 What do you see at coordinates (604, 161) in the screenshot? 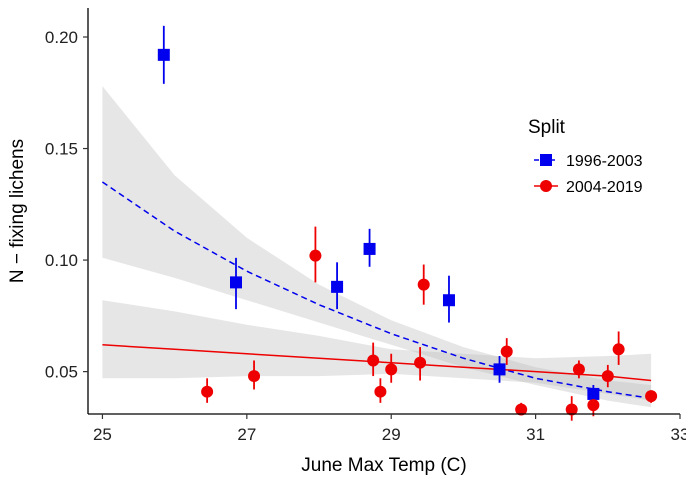
I see `legend-label-0: 1996-2003` at bounding box center [604, 161].